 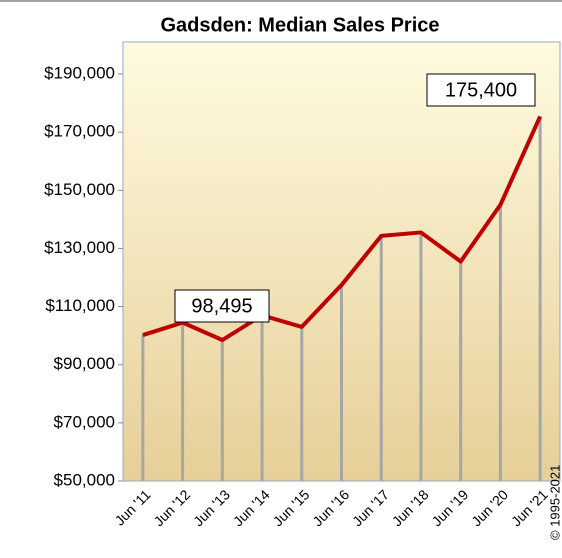 What do you see at coordinates (554, 502) in the screenshot?
I see `copyright: © 1995-2021` at bounding box center [554, 502].